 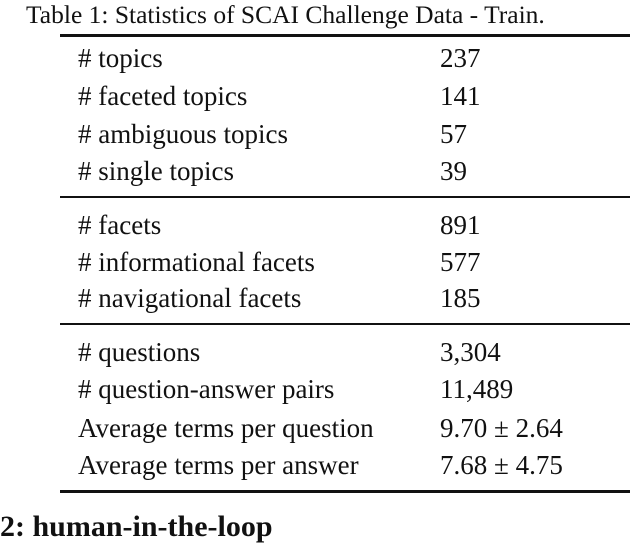 I want to click on table-row: # topics 237, so click(x=345, y=58).